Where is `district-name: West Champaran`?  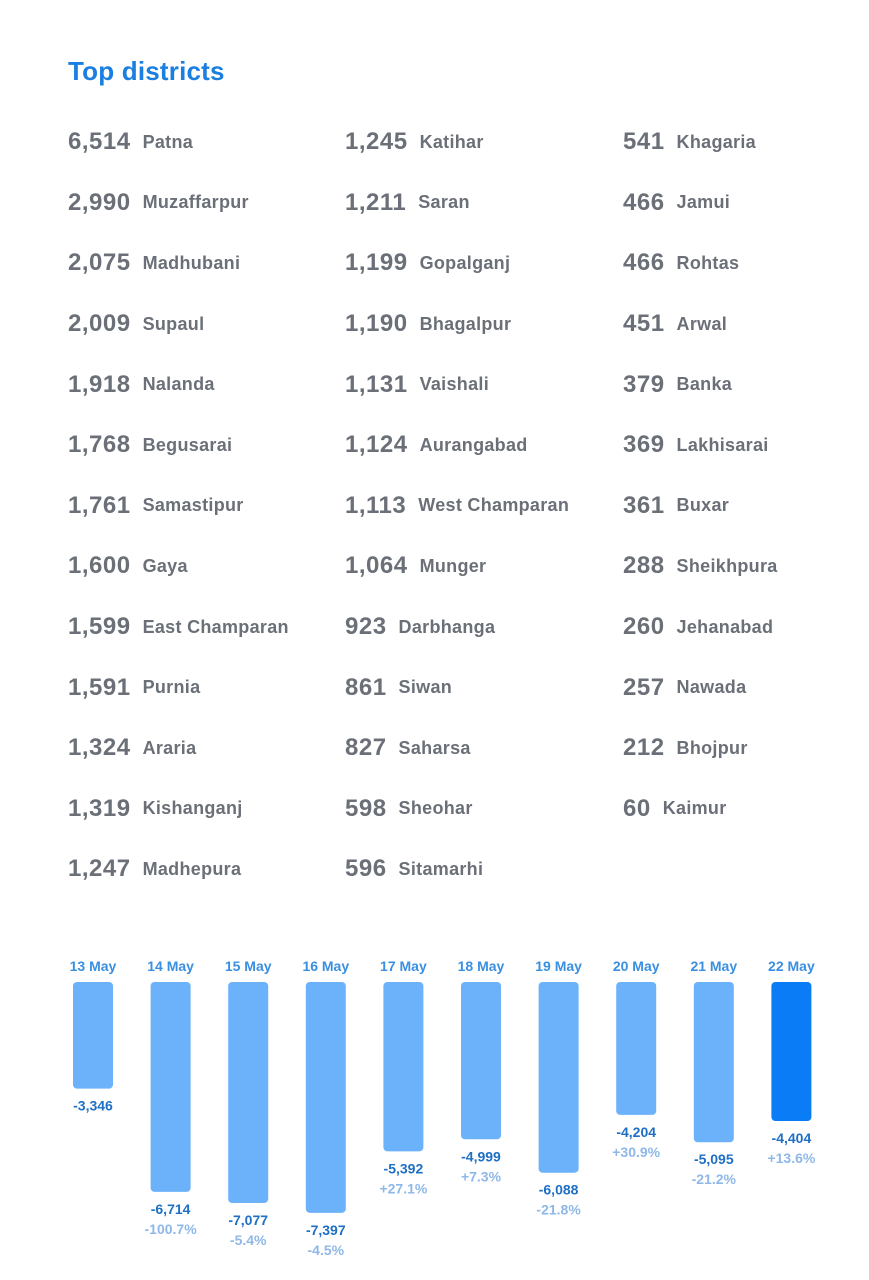 district-name: West Champaran is located at coordinates (494, 505).